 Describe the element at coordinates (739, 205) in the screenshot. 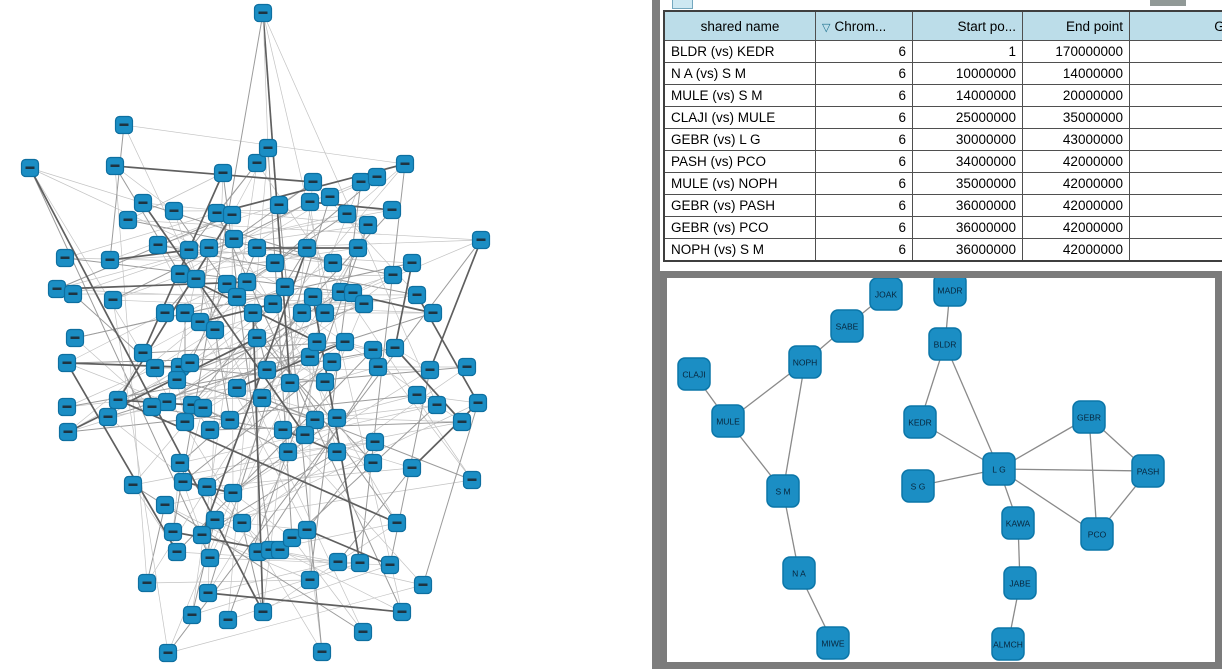

I see `table-cell: GEBR (vs) PASH` at that location.